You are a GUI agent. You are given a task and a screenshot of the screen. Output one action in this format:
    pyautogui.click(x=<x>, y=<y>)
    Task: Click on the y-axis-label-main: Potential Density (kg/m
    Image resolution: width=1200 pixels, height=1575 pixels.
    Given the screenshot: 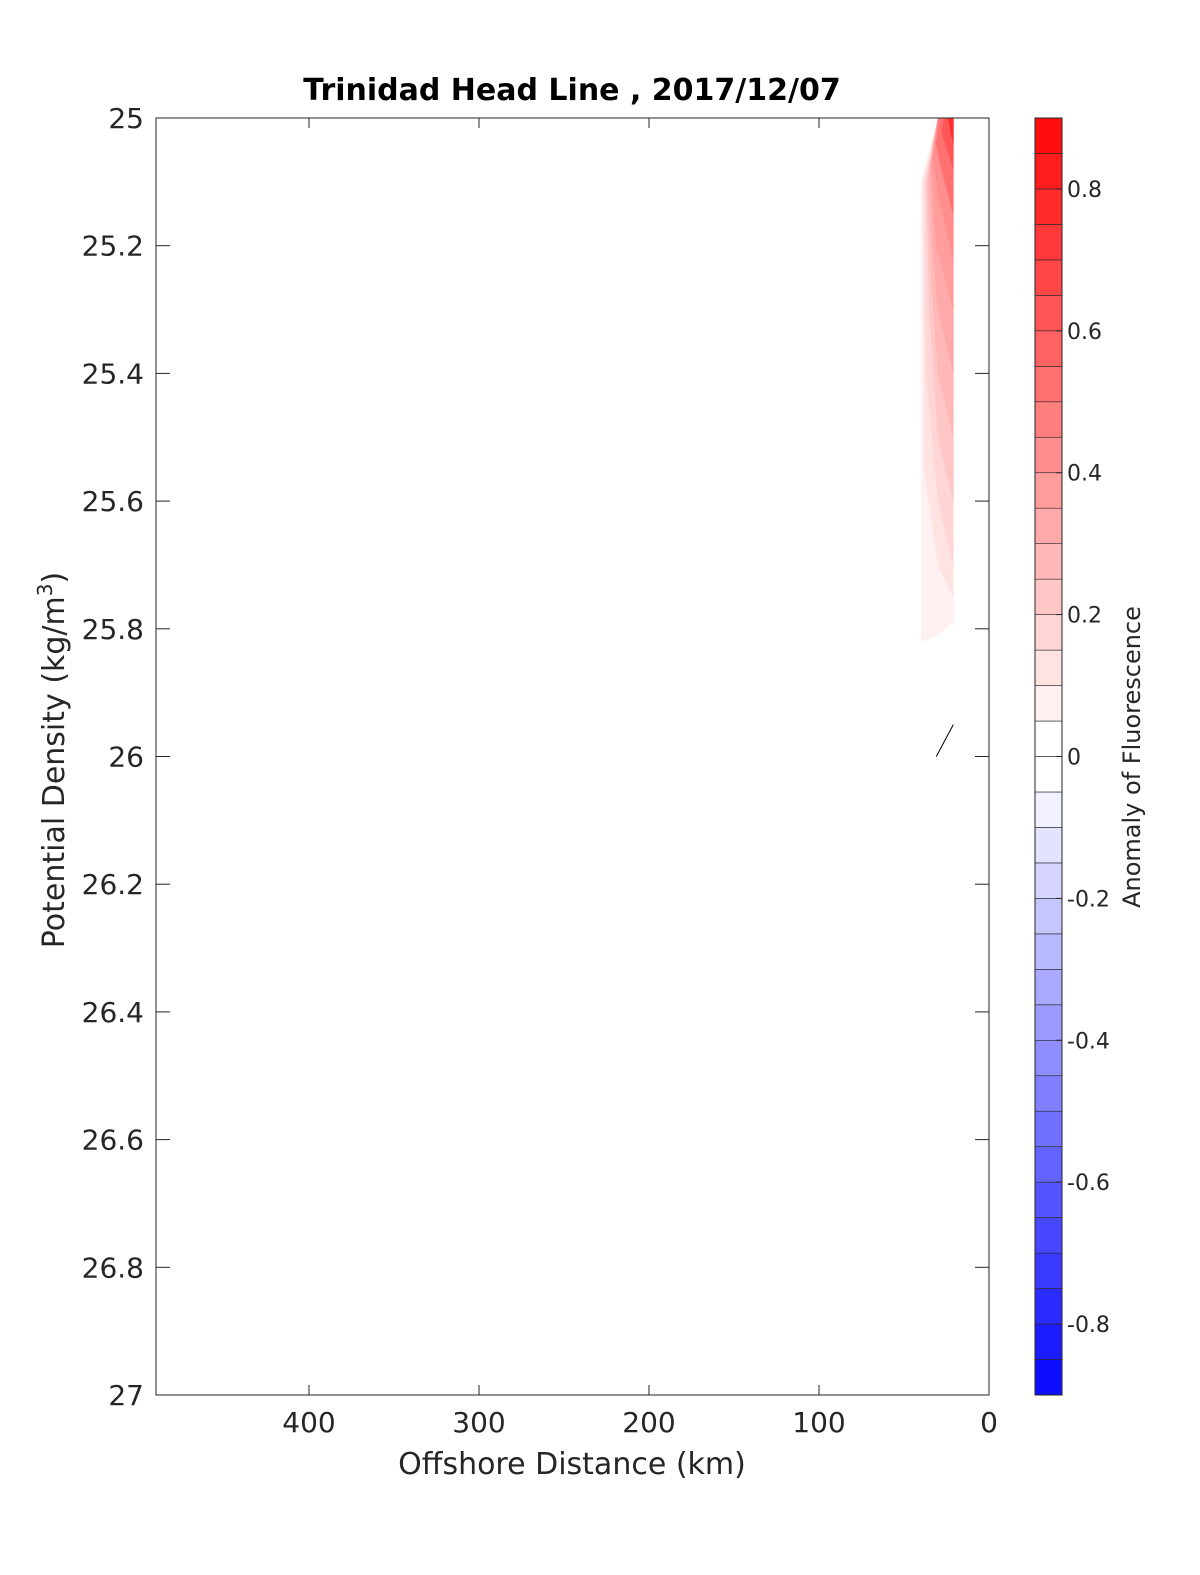 What is the action you would take?
    pyautogui.click(x=54, y=772)
    